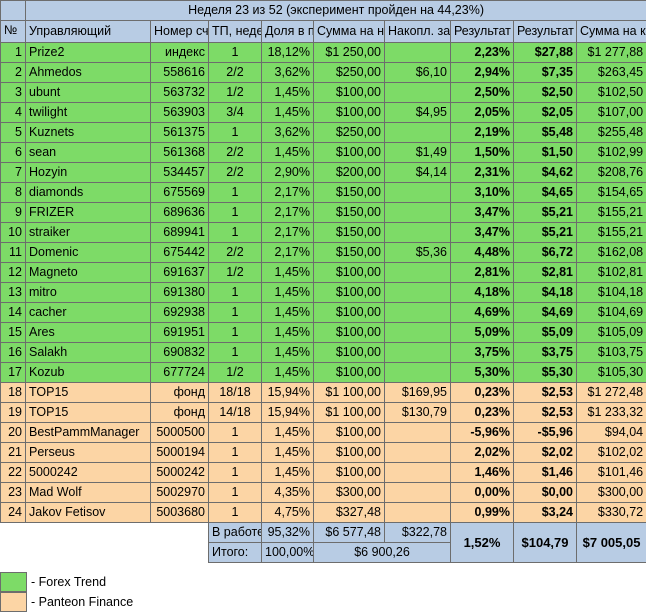  I want to click on cell-account: 675569, so click(179, 192).